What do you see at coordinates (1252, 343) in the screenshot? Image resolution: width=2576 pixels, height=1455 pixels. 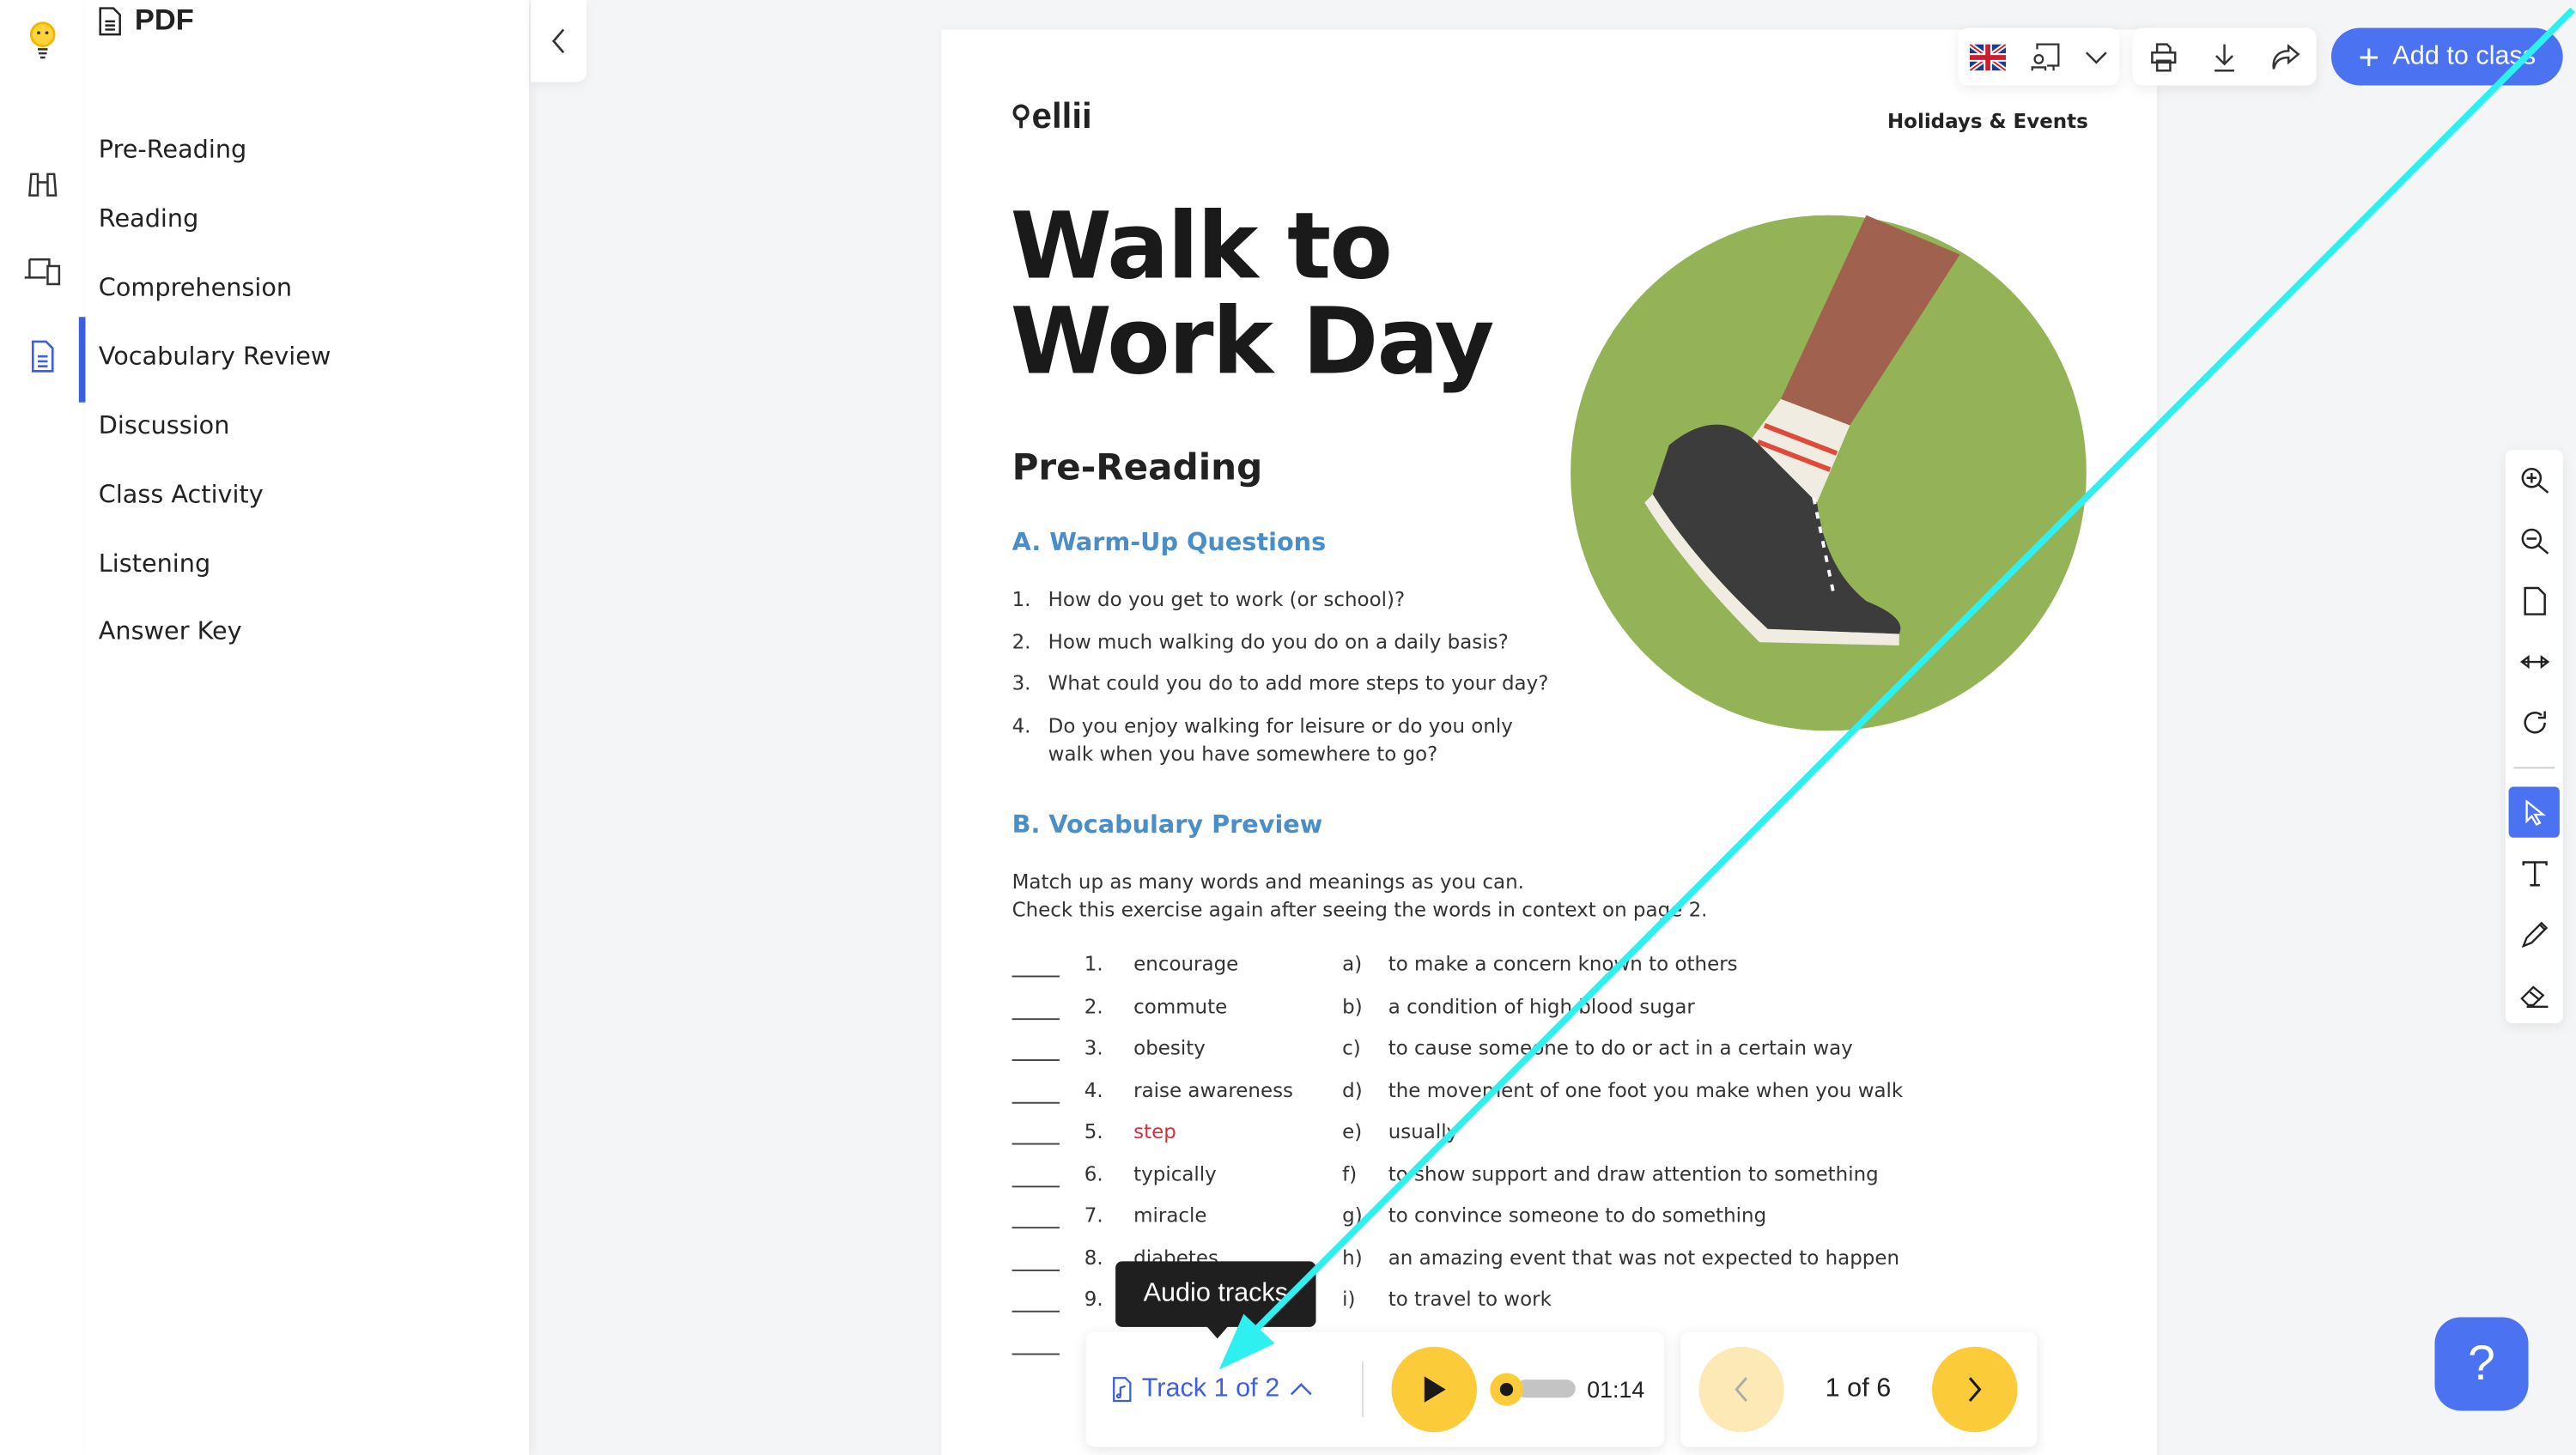 I see `title-line-2: Work Day` at bounding box center [1252, 343].